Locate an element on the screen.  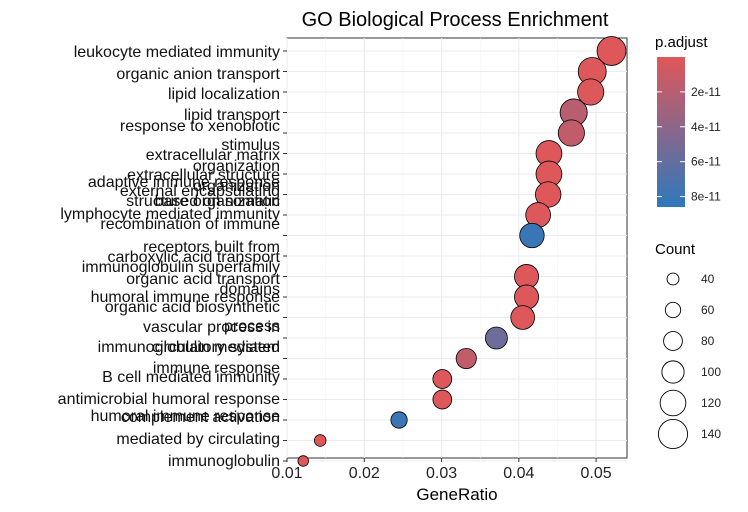
y-tick-label: adaptive immune response is located at coordinates (184, 182).